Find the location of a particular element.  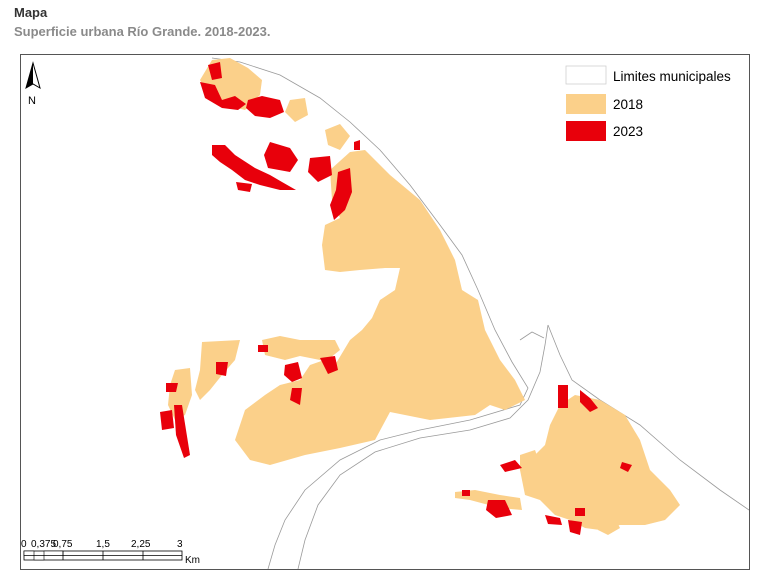

urban-2023-b is located at coordinates (223, 96).